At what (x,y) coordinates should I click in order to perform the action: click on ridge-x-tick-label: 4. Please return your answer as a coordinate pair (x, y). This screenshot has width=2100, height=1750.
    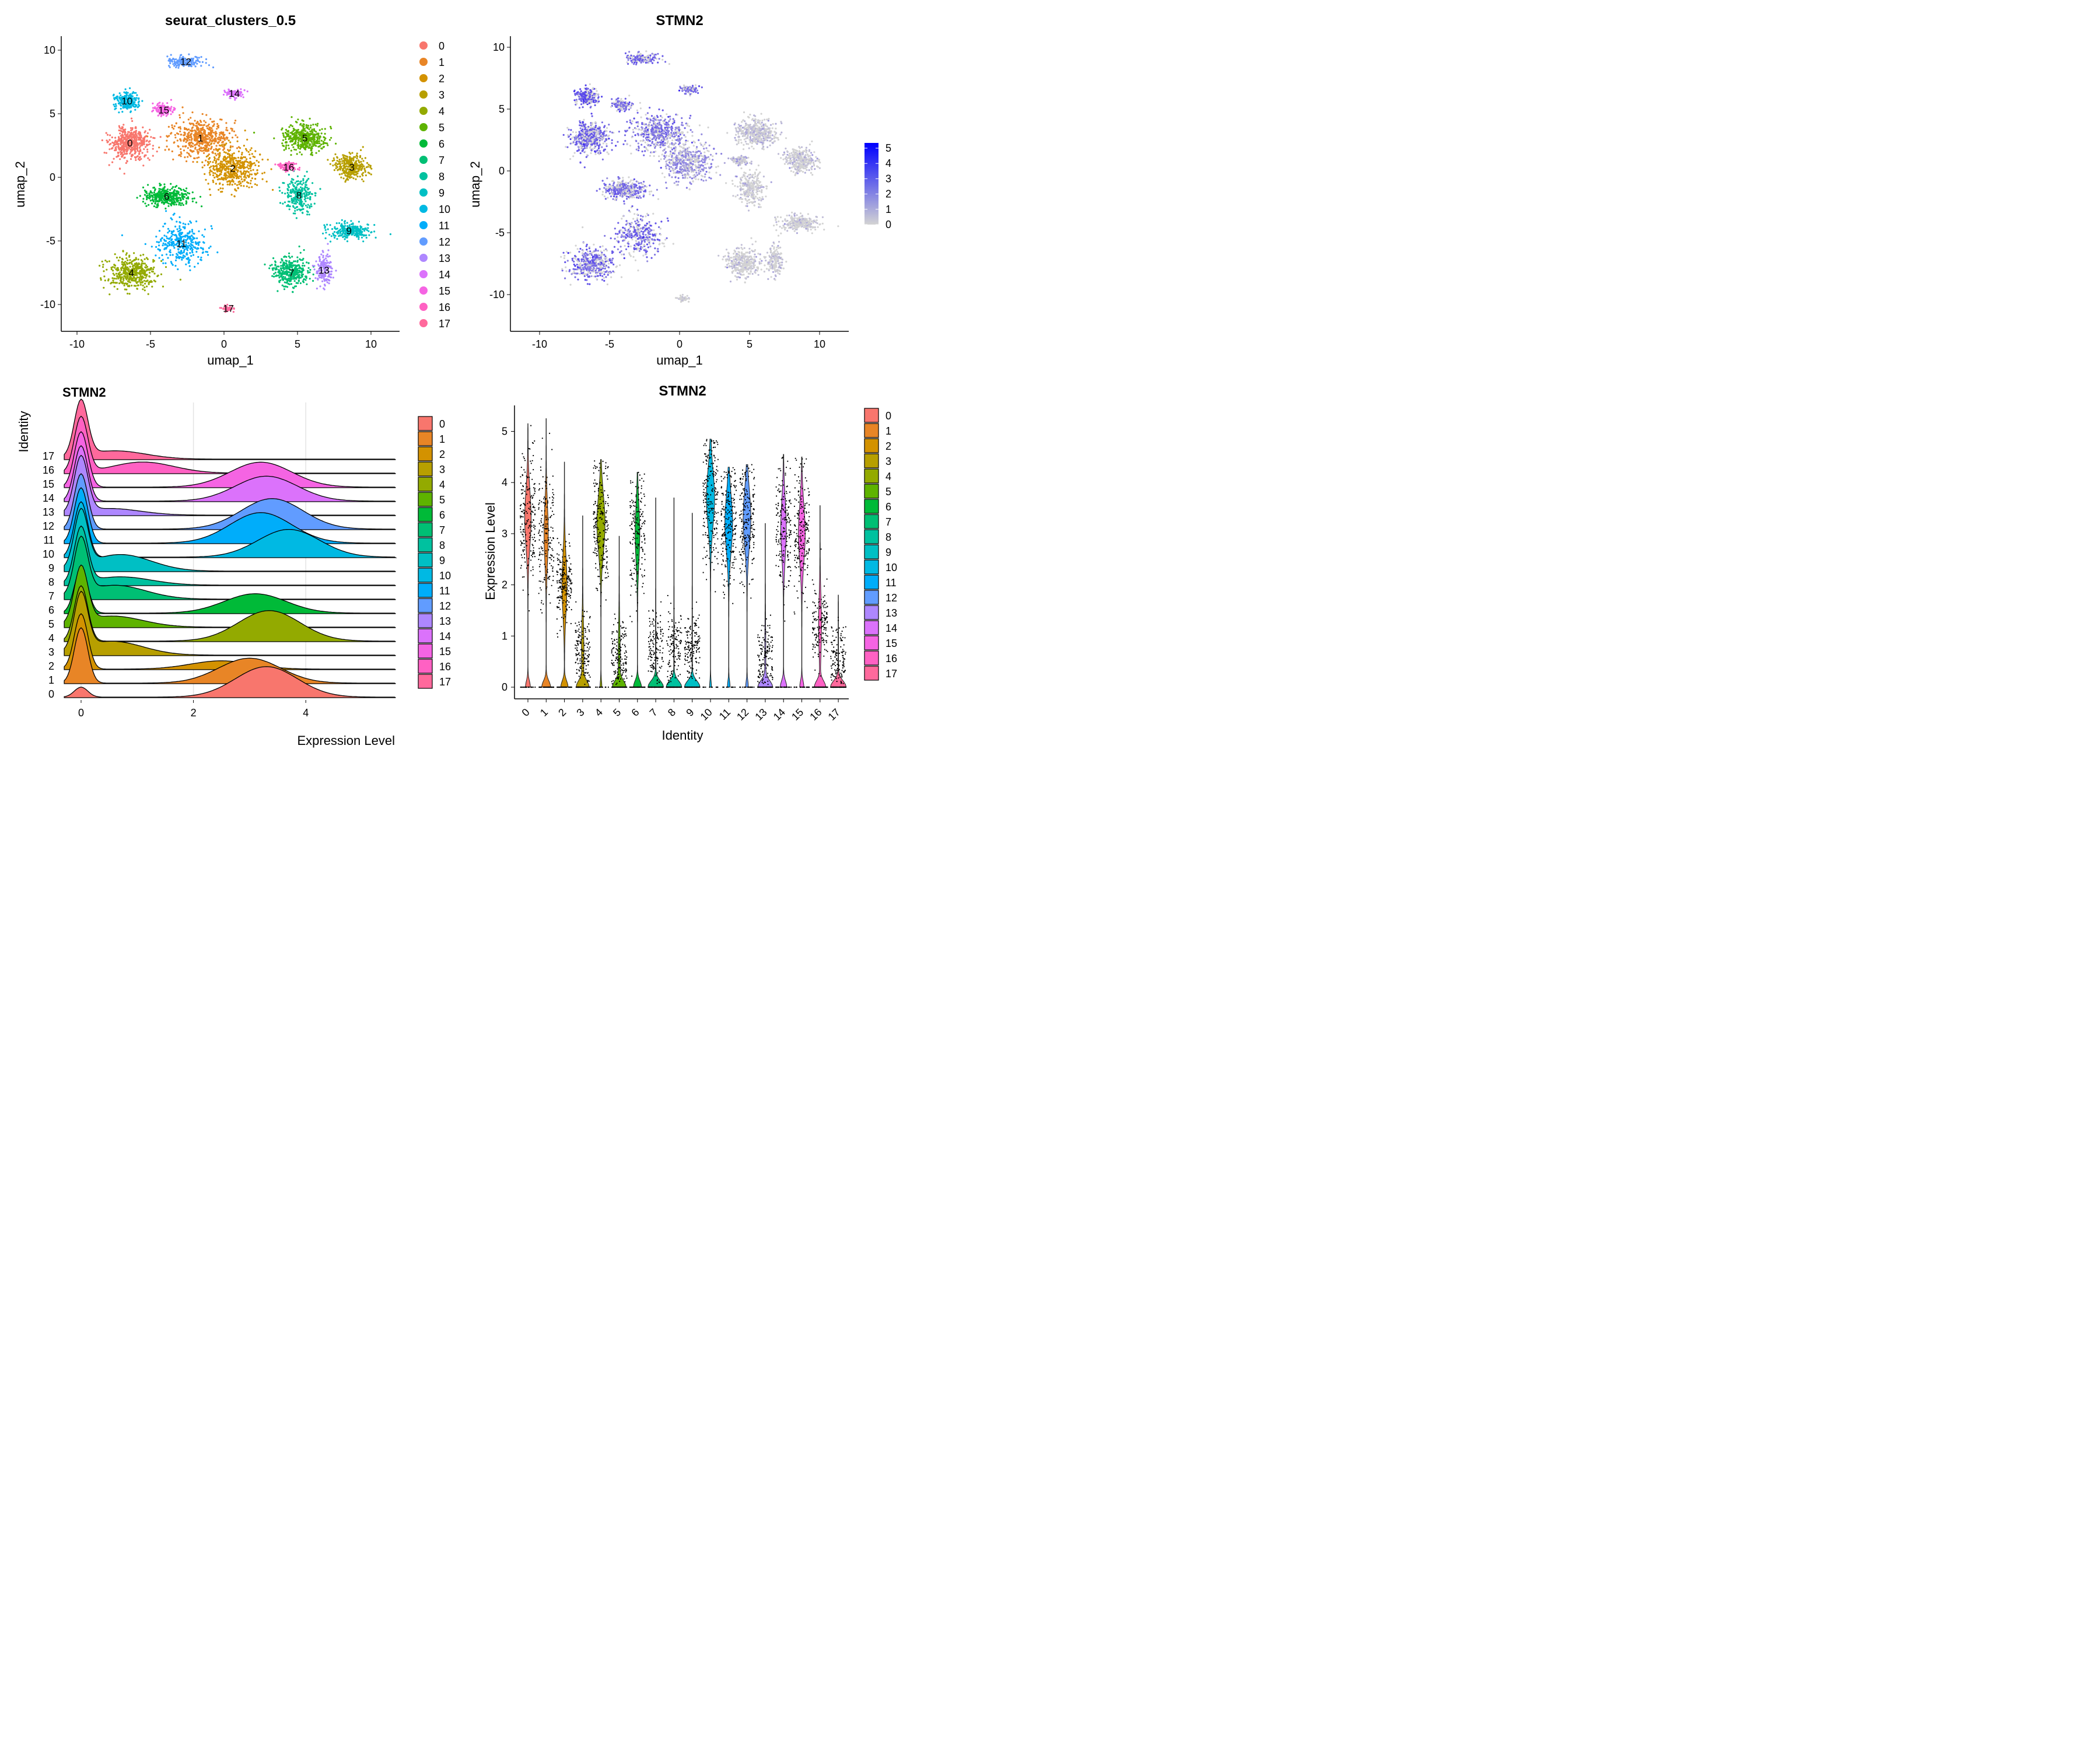
    Looking at the image, I should click on (306, 713).